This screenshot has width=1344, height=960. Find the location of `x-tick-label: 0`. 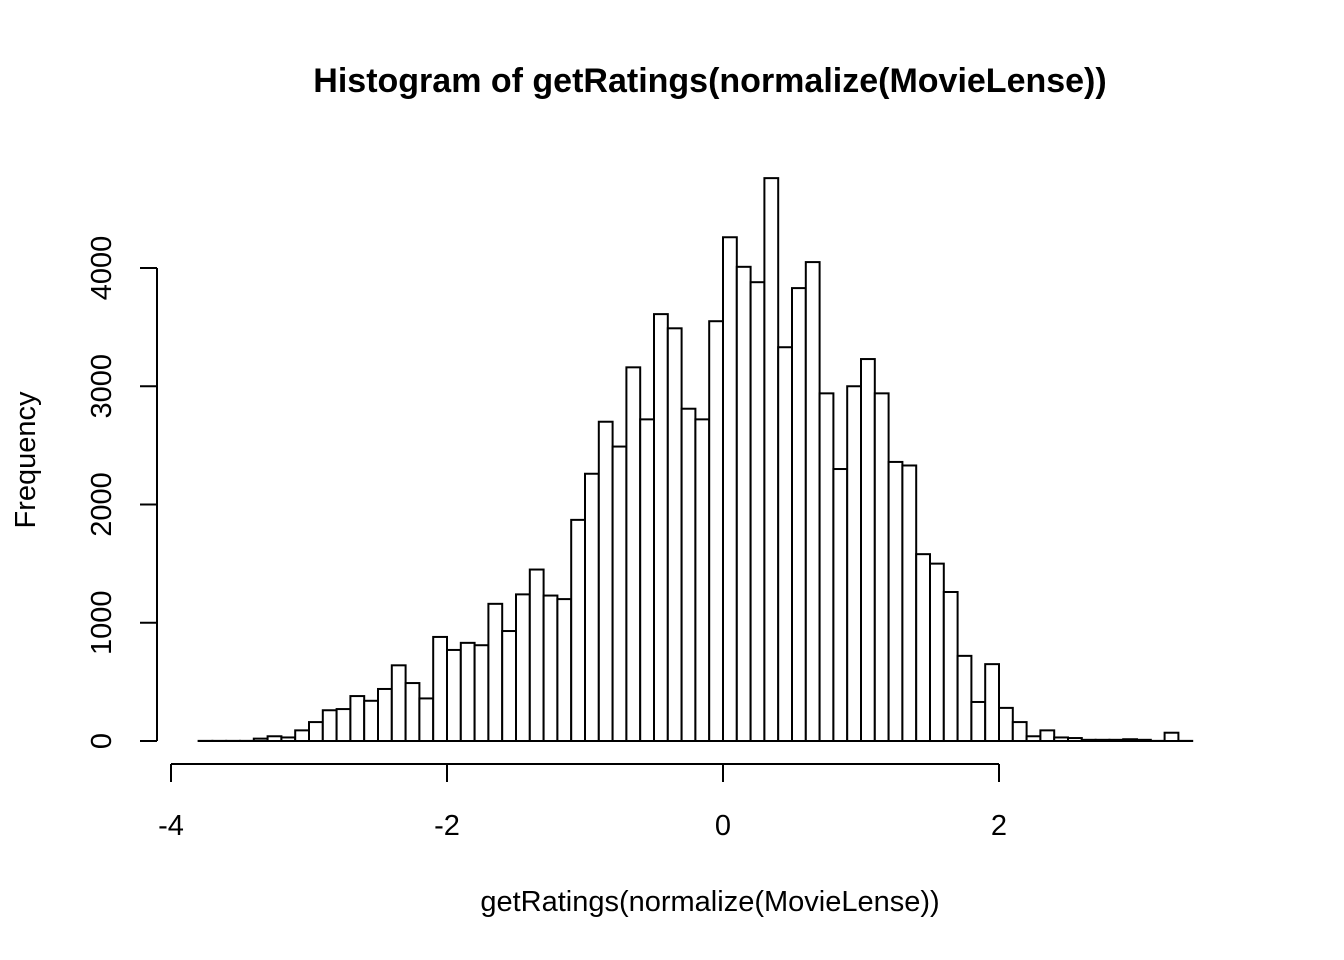

x-tick-label: 0 is located at coordinates (723, 826).